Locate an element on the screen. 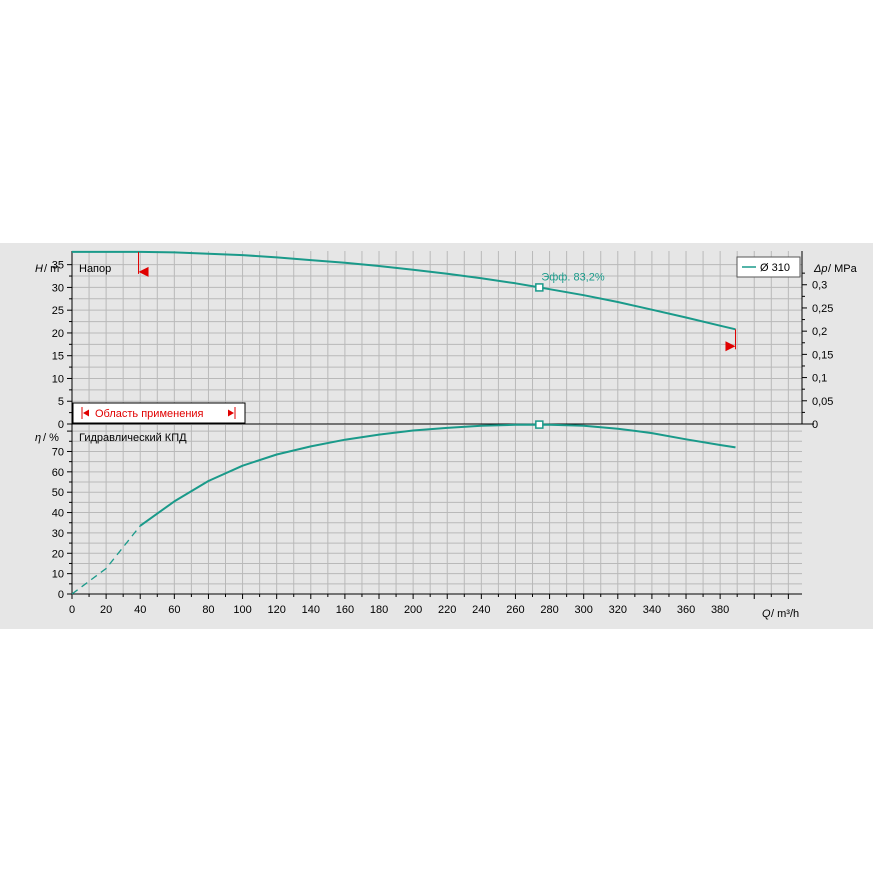 Image resolution: width=873 pixels, height=873 pixels. range-label: Область применения is located at coordinates (149, 414).